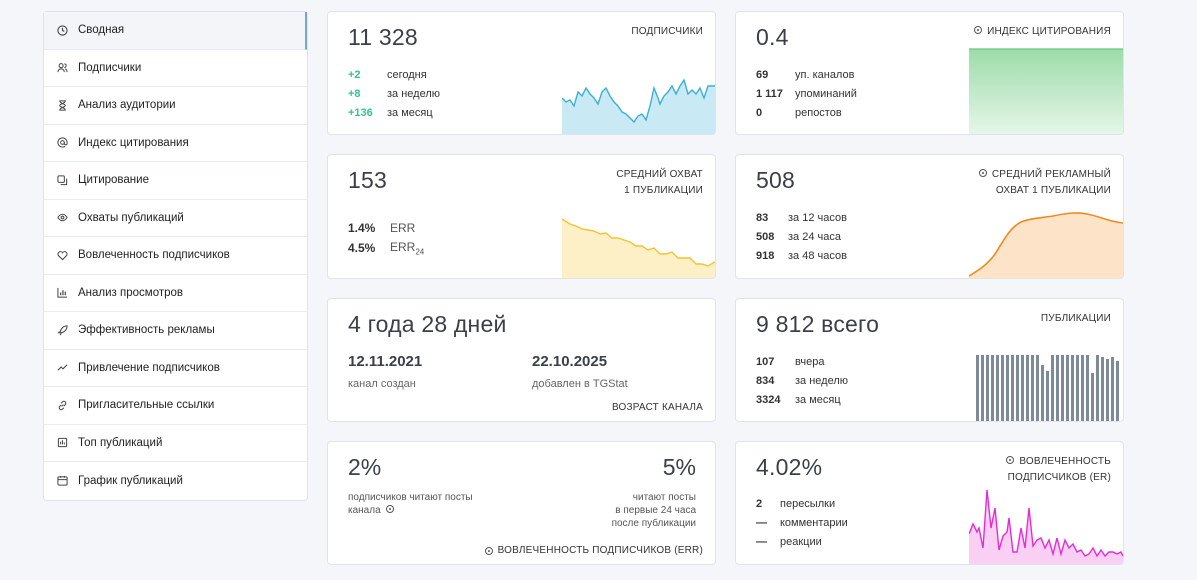  I want to click on sidebar-item-label: Сводная, so click(101, 30).